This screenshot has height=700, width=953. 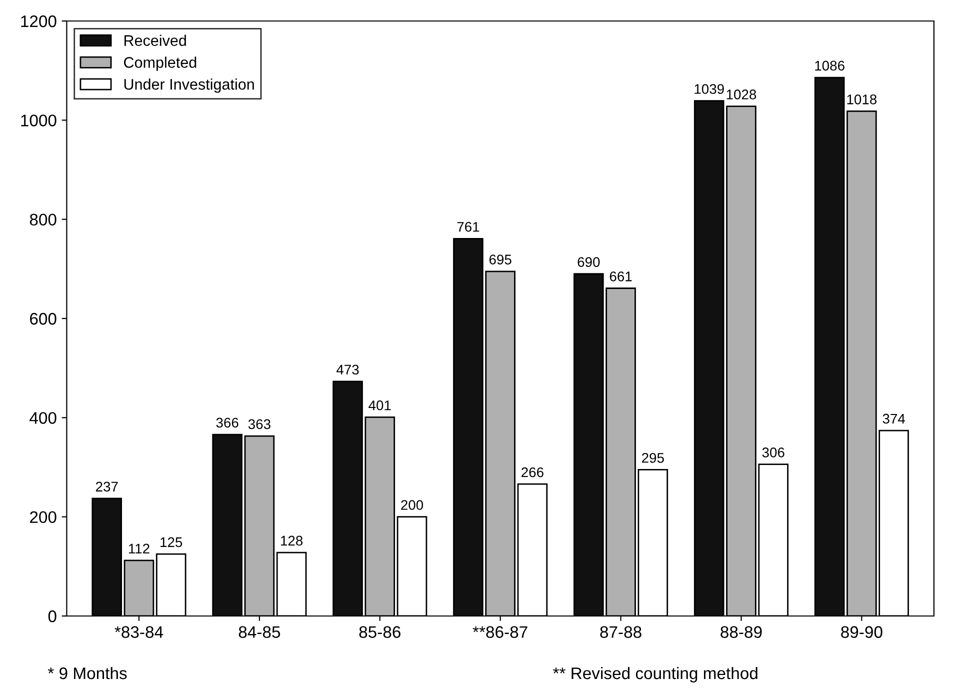 What do you see at coordinates (87, 673) in the screenshot?
I see `text: * 9 Months` at bounding box center [87, 673].